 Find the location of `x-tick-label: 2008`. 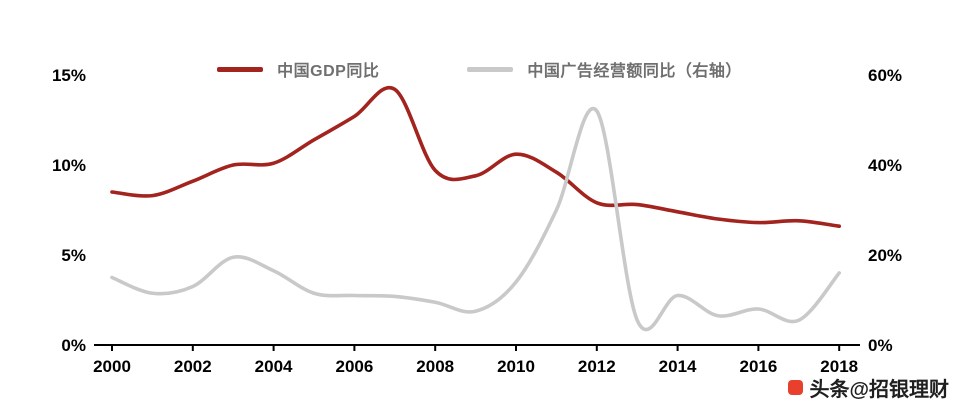

x-tick-label: 2008 is located at coordinates (435, 366).